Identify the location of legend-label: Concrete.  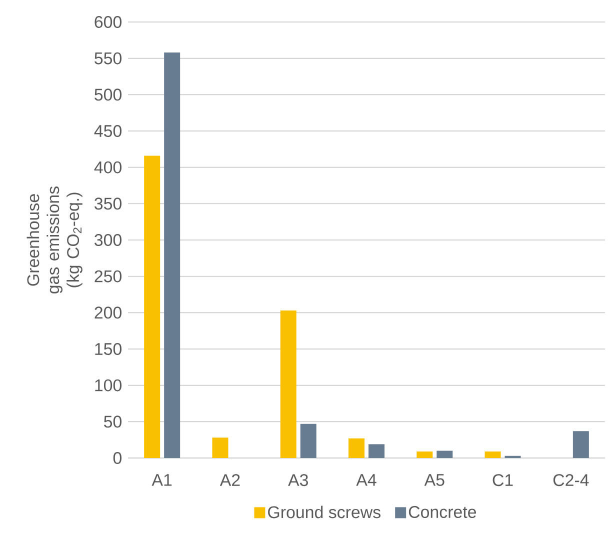
(442, 512).